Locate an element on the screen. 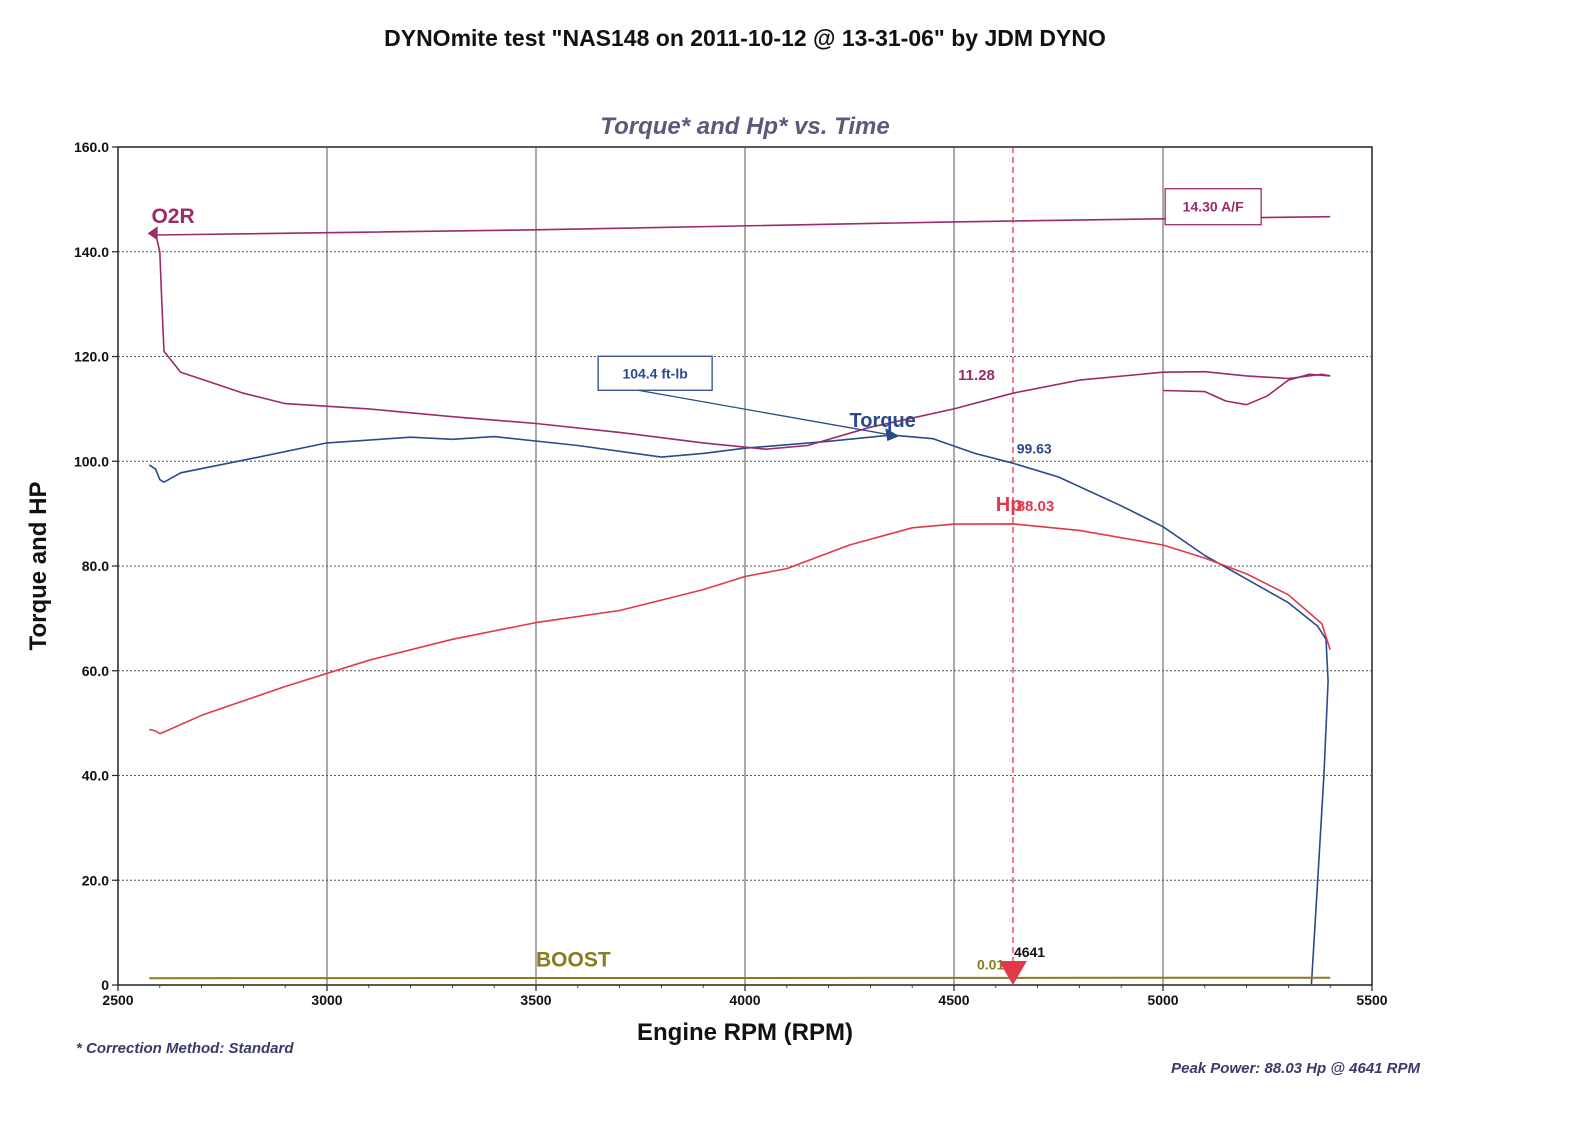 The height and width of the screenshot is (1124, 1575). peak-torque-leader is located at coordinates (765, 412).